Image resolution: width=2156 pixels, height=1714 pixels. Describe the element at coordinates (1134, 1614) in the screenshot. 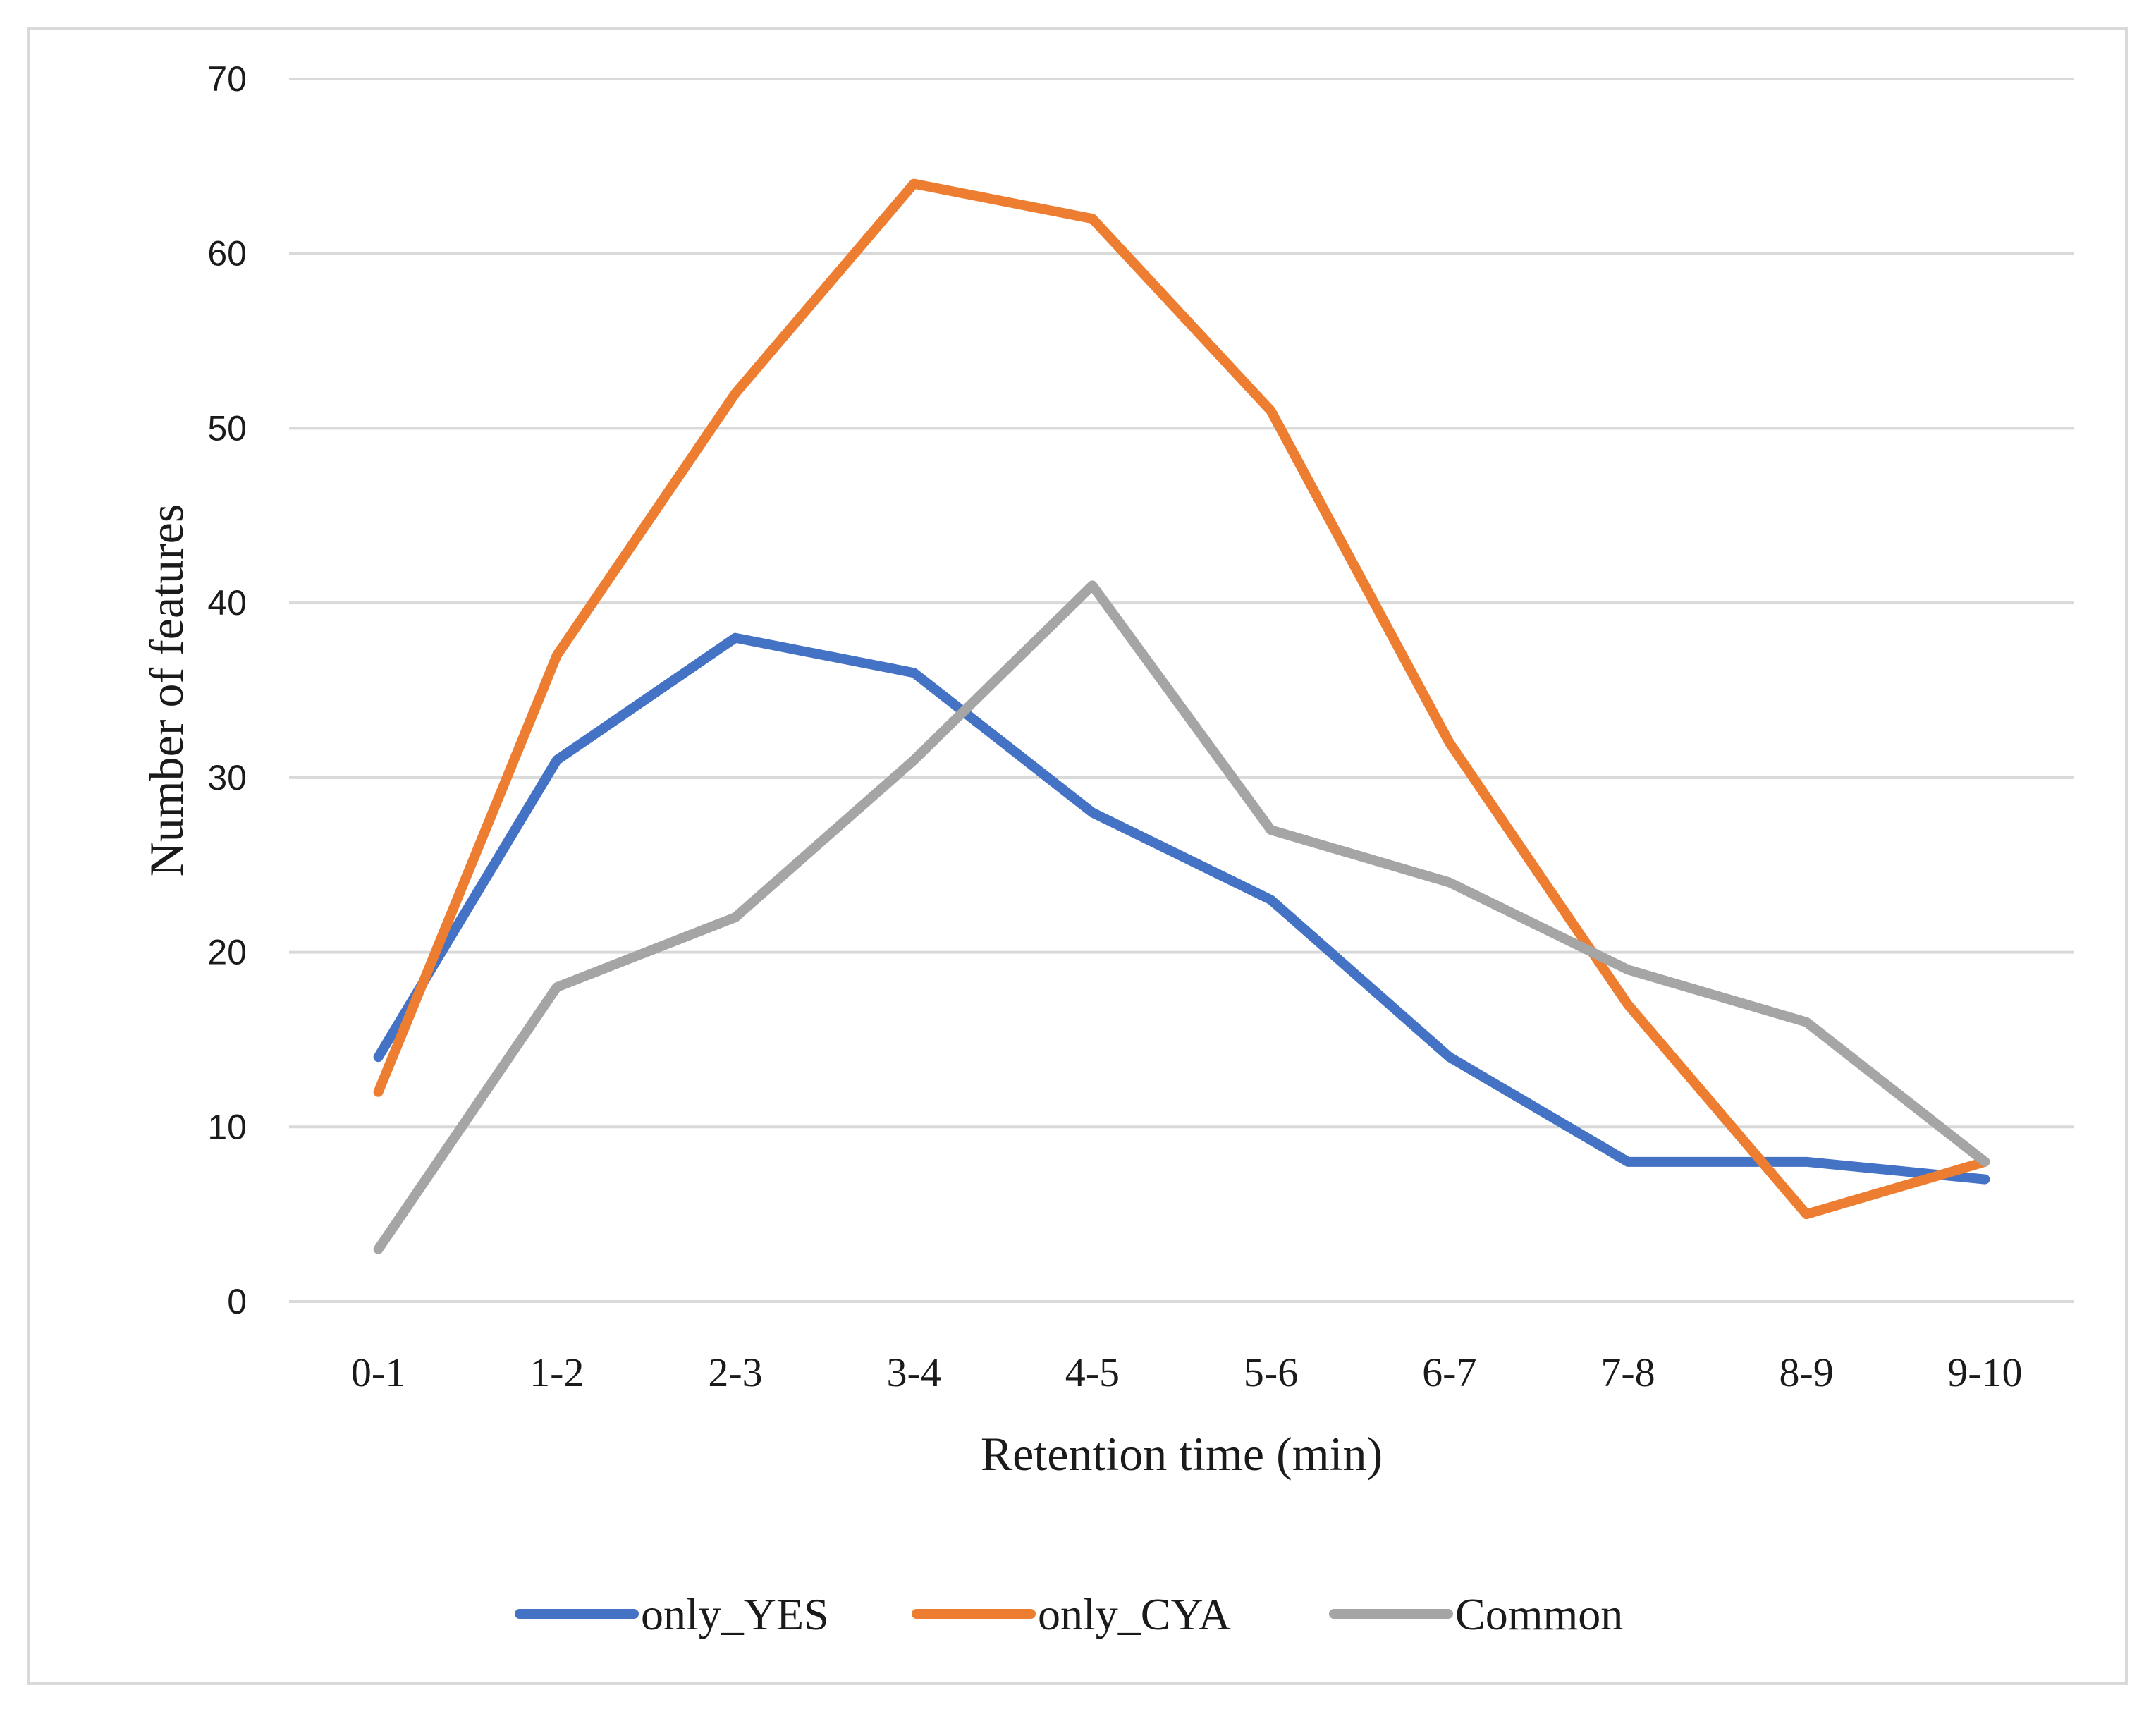

I see `legend-label: only_CYA` at that location.